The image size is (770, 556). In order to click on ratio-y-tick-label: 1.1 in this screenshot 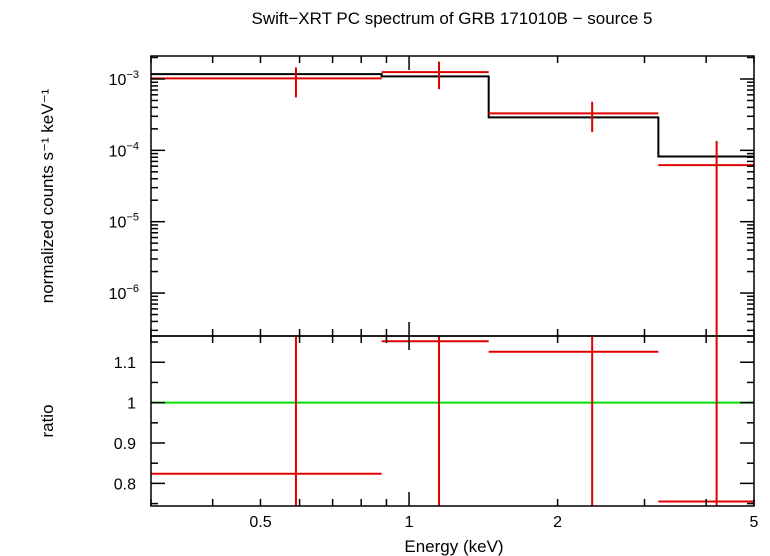, I will do `click(125, 363)`.